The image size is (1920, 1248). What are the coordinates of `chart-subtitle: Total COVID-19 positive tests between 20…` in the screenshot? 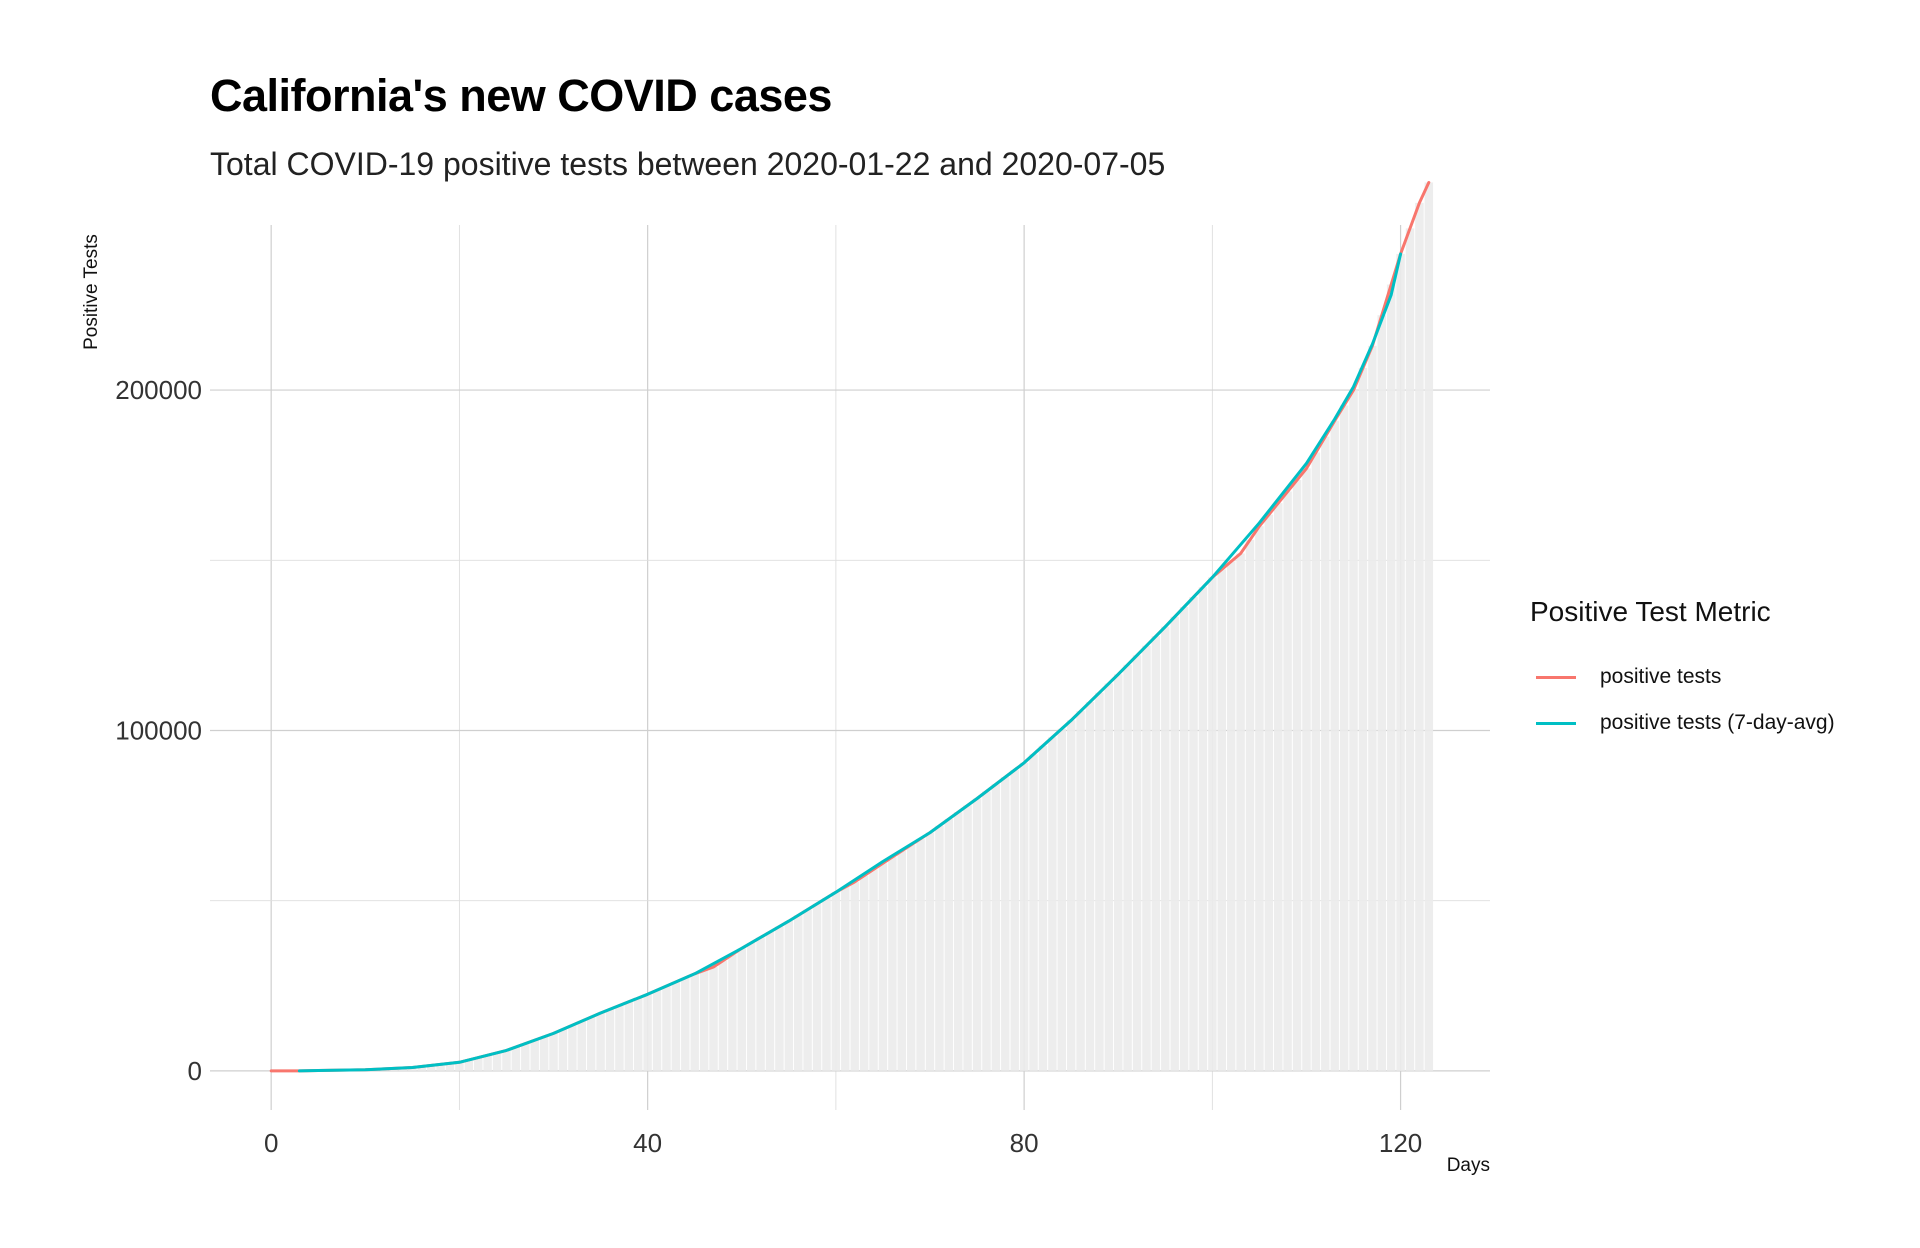 It's located at (688, 164).